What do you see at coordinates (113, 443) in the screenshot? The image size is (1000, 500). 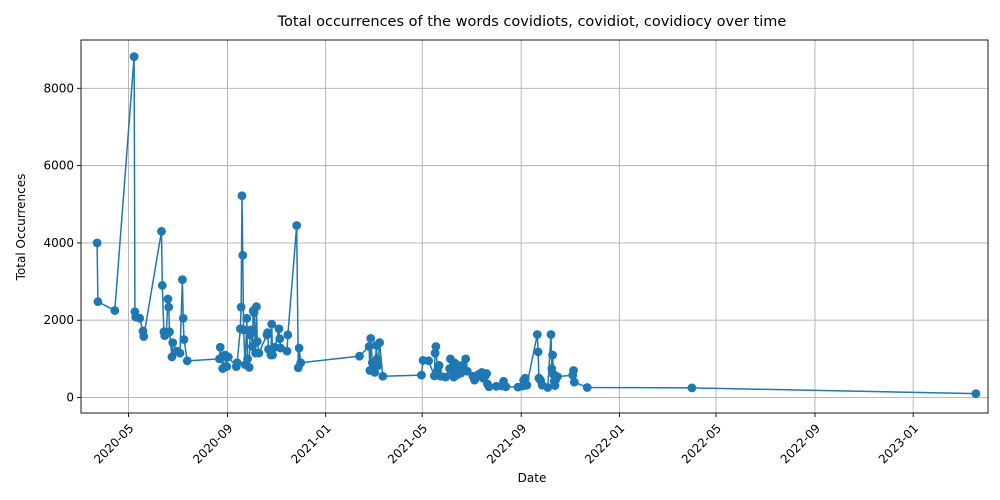 I see `x-tick-label: 2020-05` at bounding box center [113, 443].